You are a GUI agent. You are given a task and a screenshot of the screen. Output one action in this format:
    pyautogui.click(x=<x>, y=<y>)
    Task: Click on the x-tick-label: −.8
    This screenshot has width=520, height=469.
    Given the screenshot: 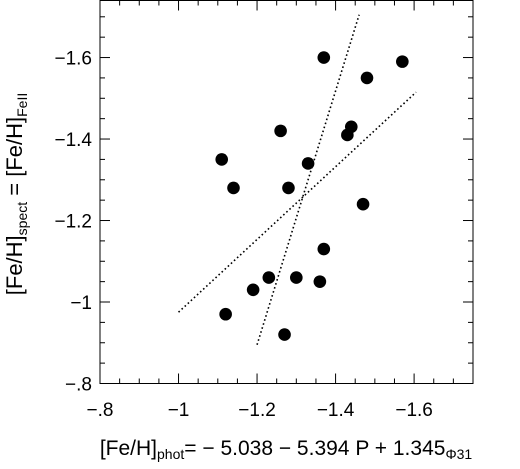 What is the action you would take?
    pyautogui.click(x=100, y=410)
    